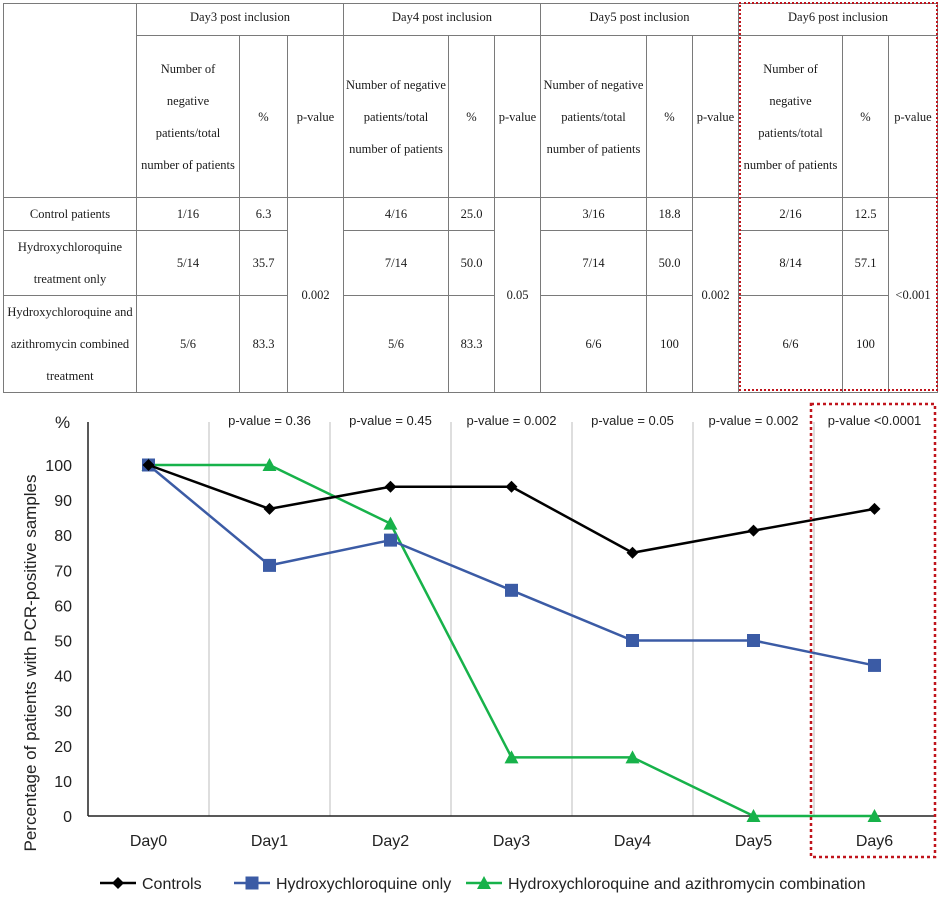  What do you see at coordinates (63, 606) in the screenshot?
I see `y-tick-label: 60` at bounding box center [63, 606].